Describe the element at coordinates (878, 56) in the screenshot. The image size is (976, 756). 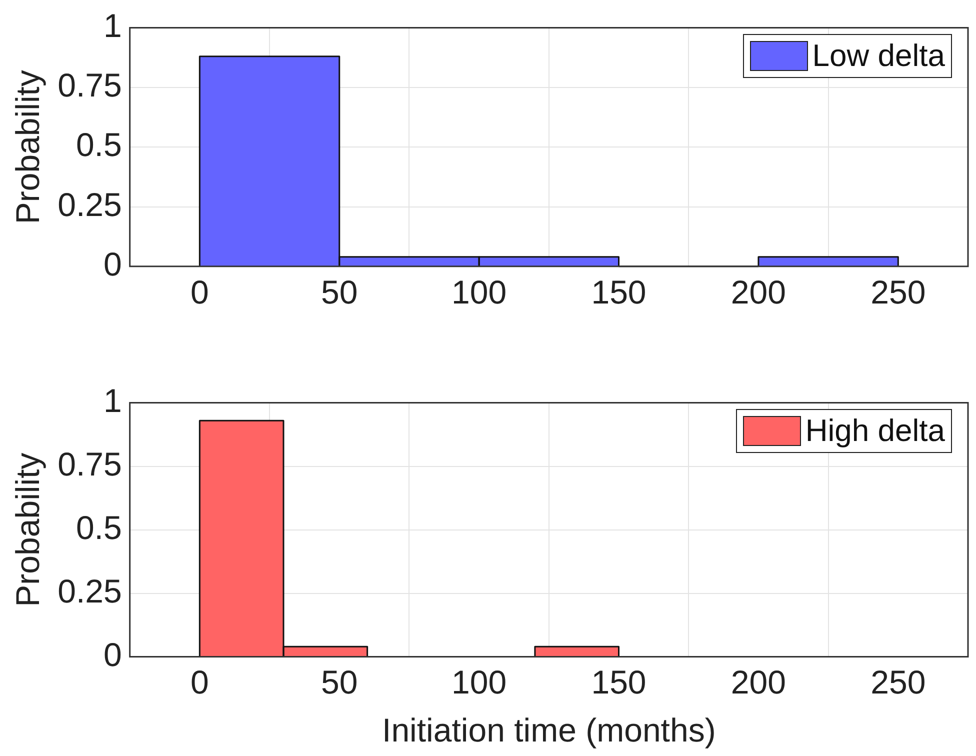
I see `legend-label: Low delta` at that location.